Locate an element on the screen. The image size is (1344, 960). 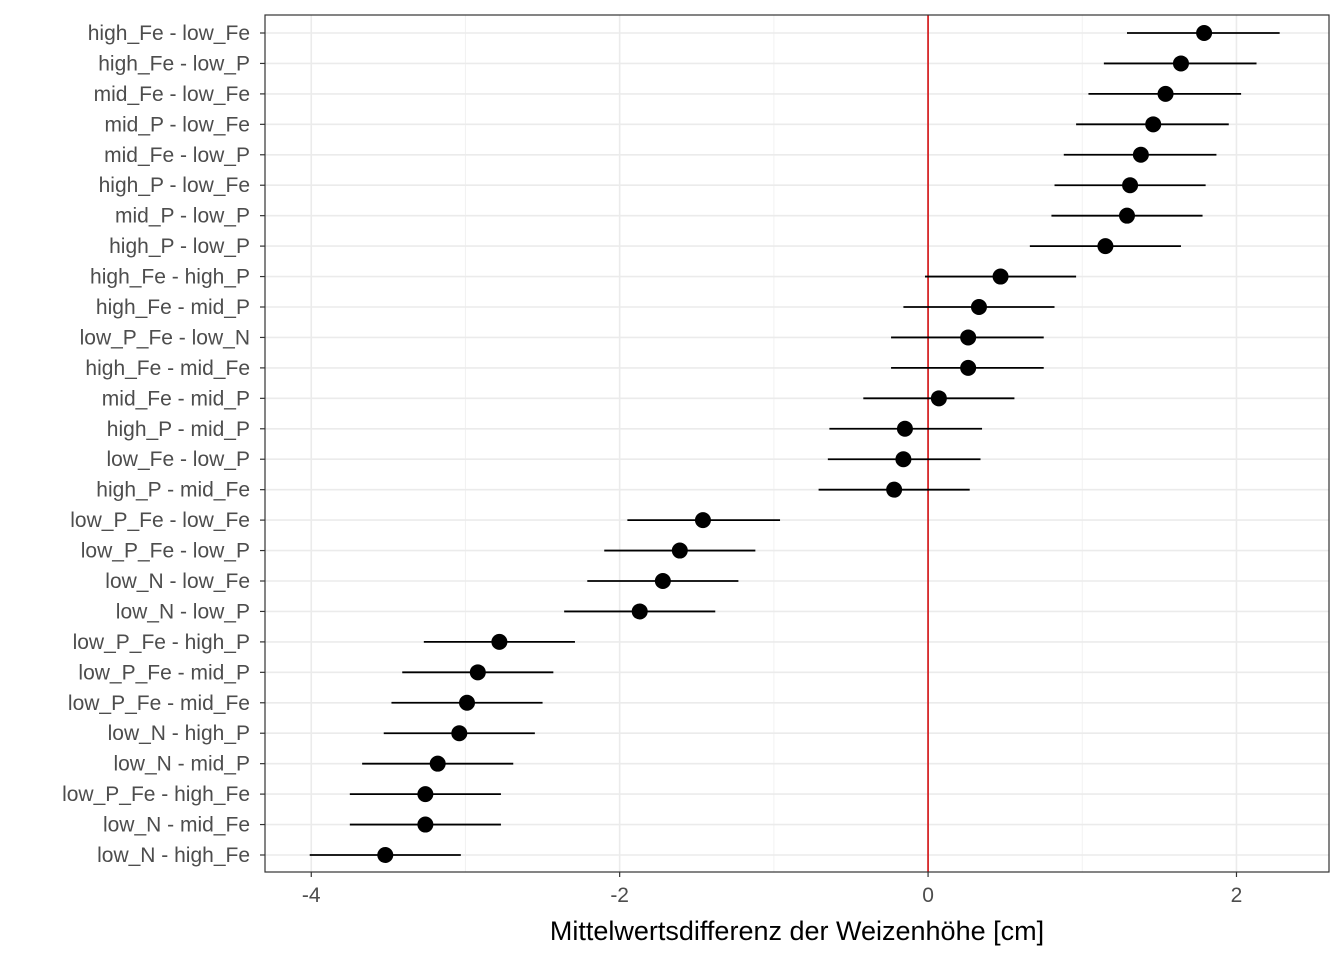
y-tick-label: mid_P - low_P is located at coordinates (182, 216).